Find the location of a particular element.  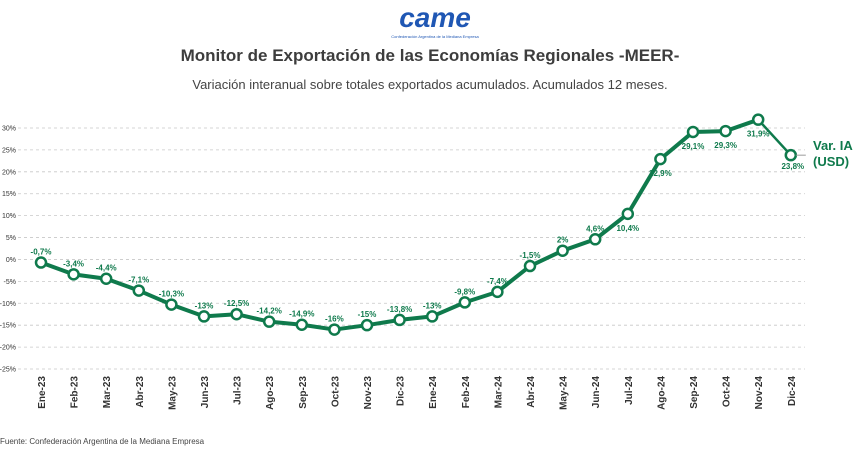

data-label: -7,4% is located at coordinates (497, 281).